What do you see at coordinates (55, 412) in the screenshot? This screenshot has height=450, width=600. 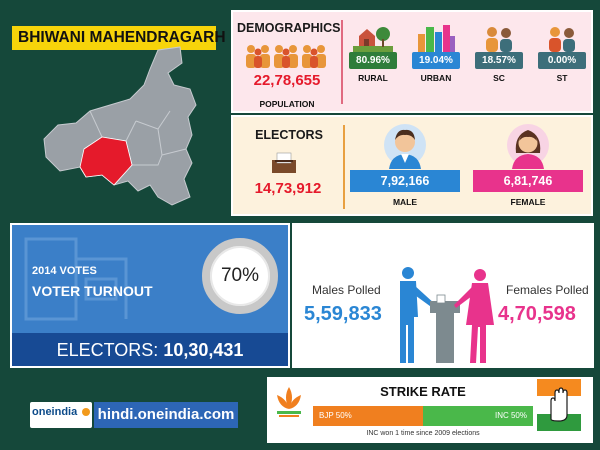 I see `oneindia-logo-text: oneindia` at bounding box center [55, 412].